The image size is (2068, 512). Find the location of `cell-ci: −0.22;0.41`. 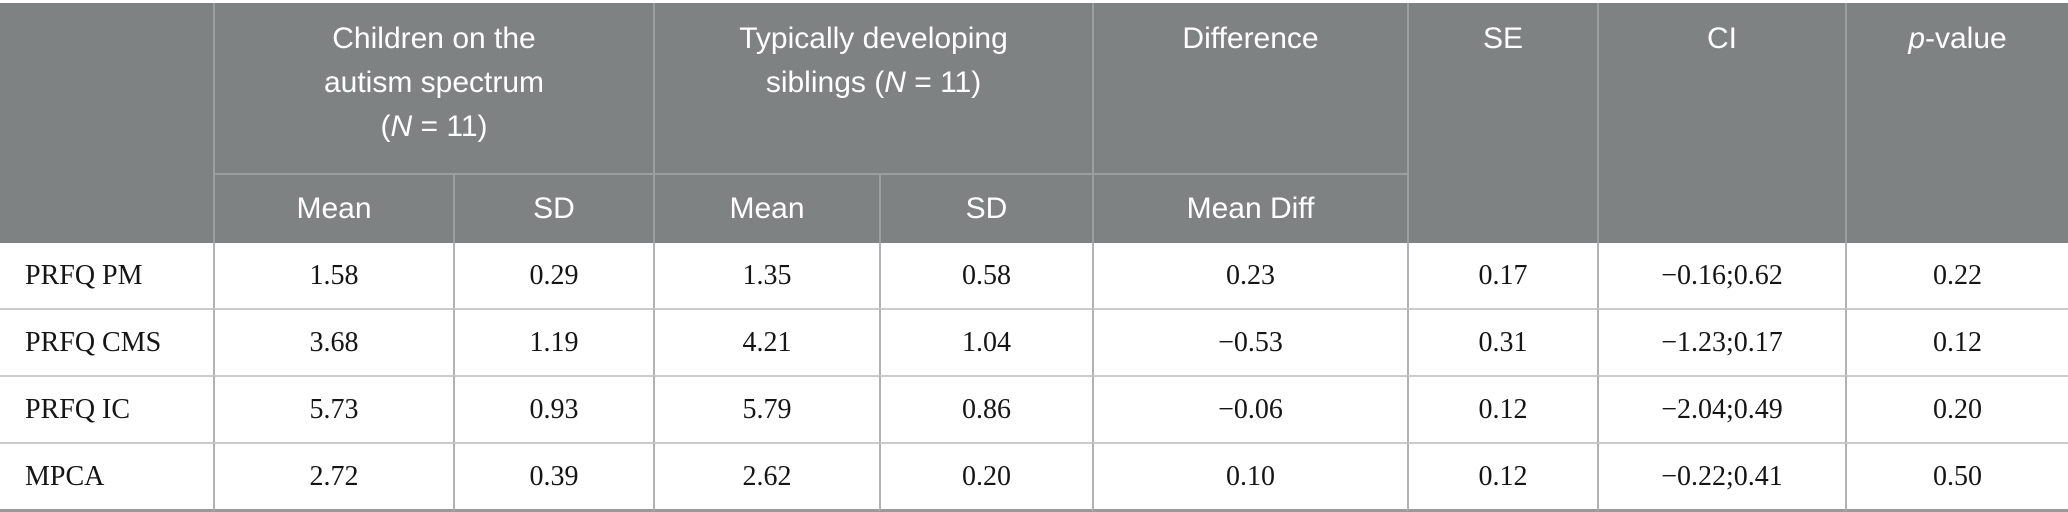

cell-ci: −0.22;0.41 is located at coordinates (1721, 477).